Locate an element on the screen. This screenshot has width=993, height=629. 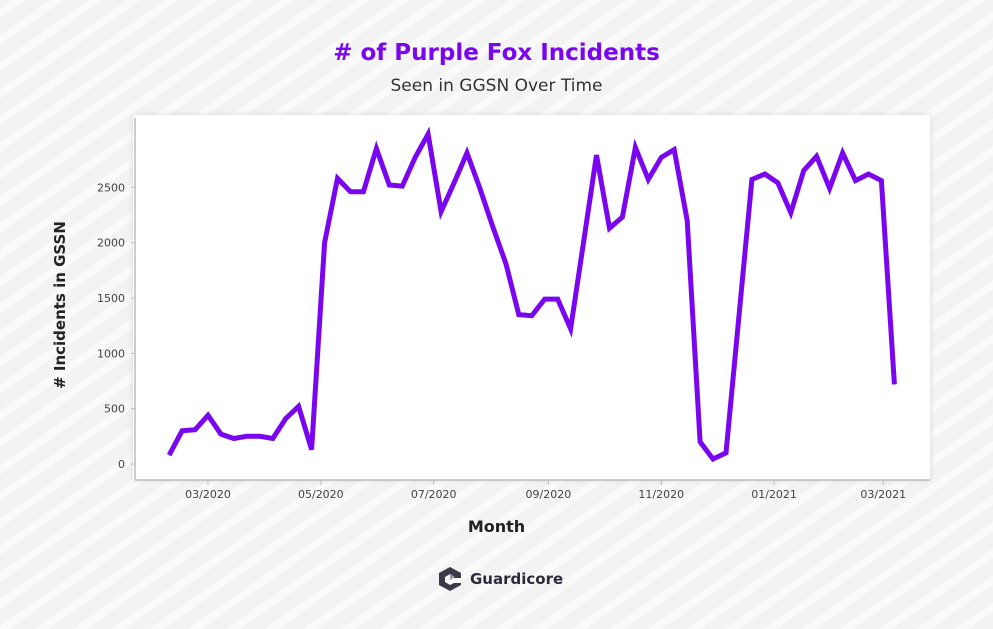
x-tick-label: 03/2021 is located at coordinates (883, 494).